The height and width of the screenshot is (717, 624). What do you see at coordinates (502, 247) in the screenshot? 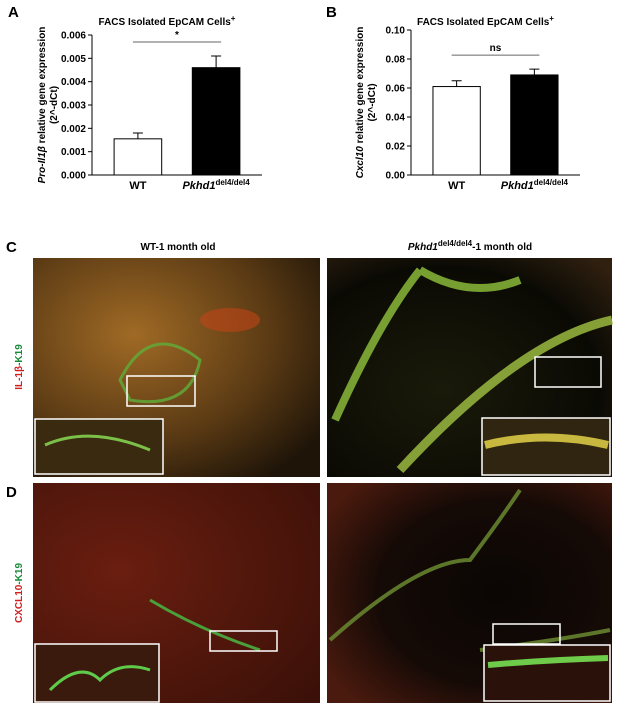
I see `label-part: -1 month old` at bounding box center [502, 247].